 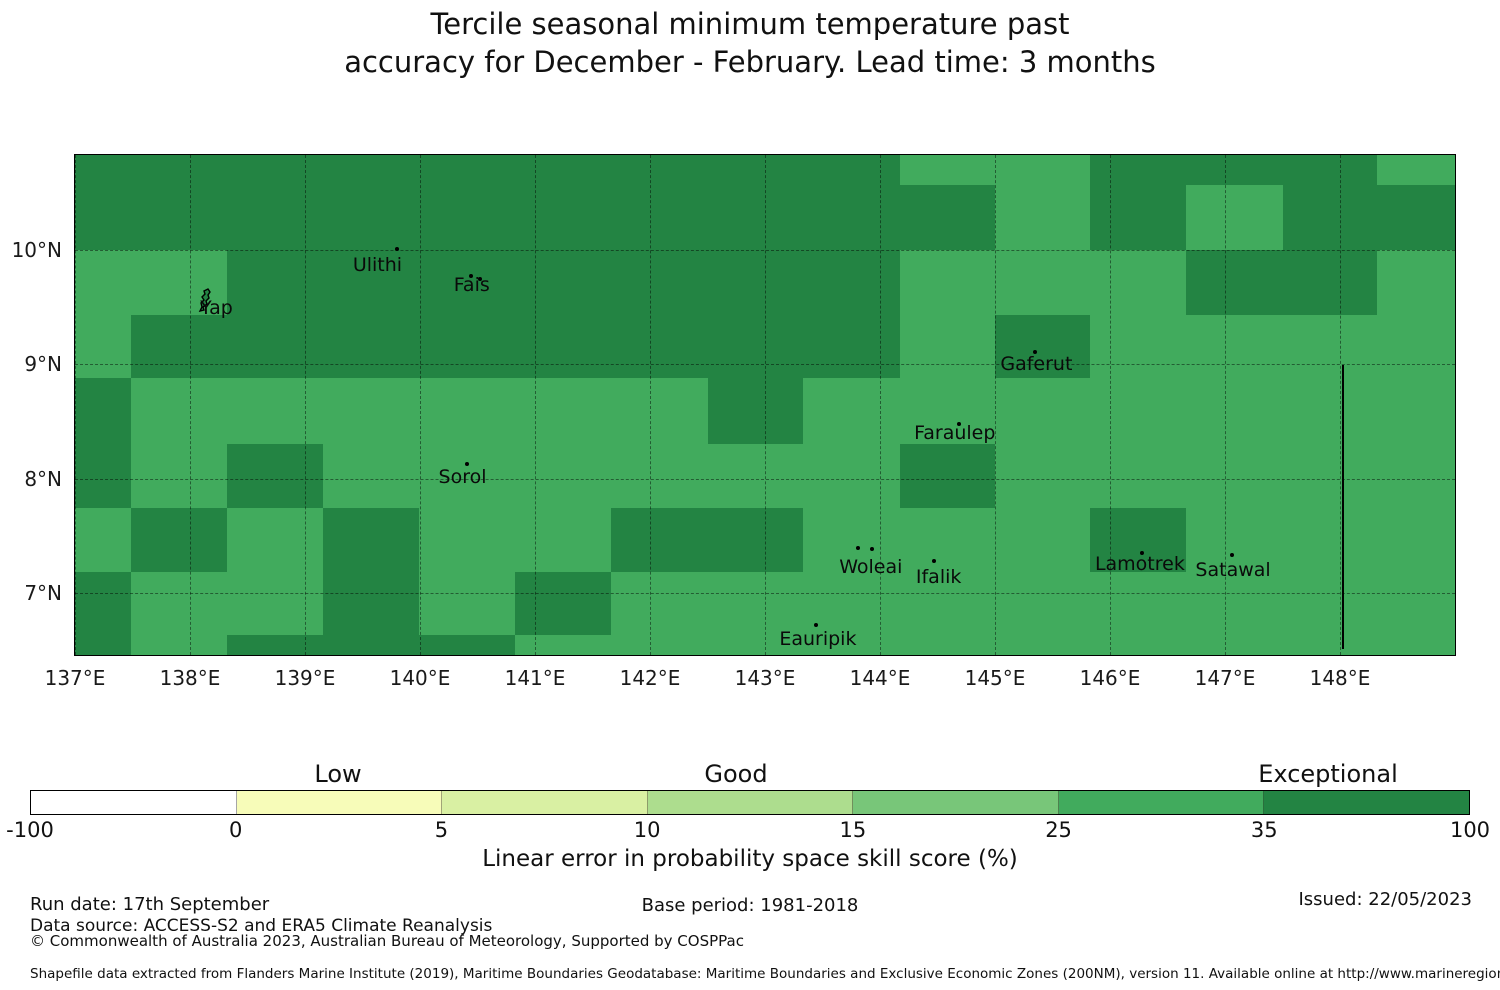 I want to click on y-axis-tick-label: 9°N, so click(x=43, y=364).